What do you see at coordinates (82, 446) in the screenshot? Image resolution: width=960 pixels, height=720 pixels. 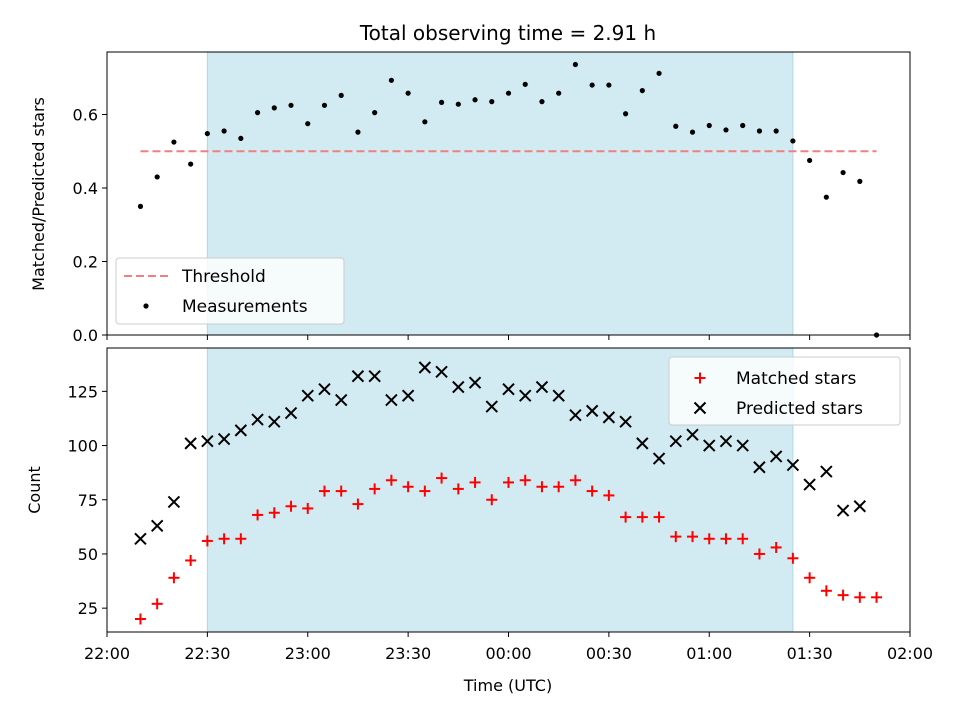 I see `count-y-tick-label: 100` at bounding box center [82, 446].